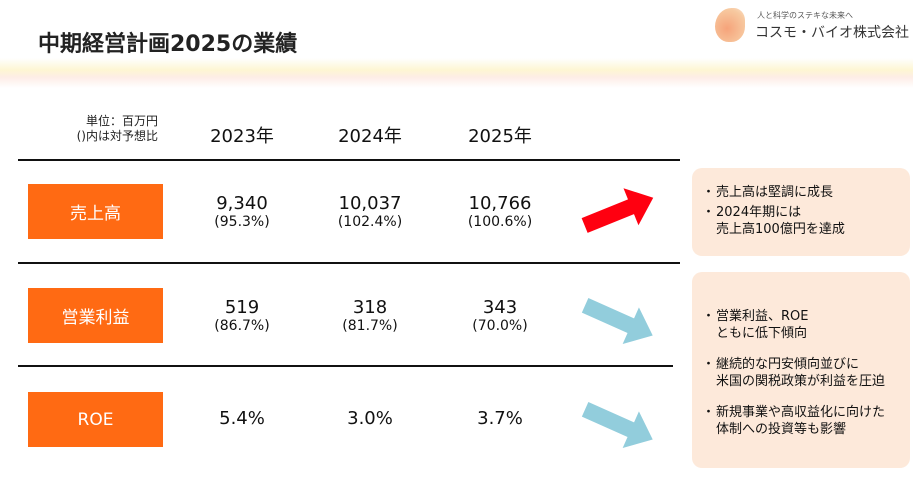 This screenshot has height=498, width=913. Describe the element at coordinates (500, 136) in the screenshot. I see `year-header: 2025年` at that location.